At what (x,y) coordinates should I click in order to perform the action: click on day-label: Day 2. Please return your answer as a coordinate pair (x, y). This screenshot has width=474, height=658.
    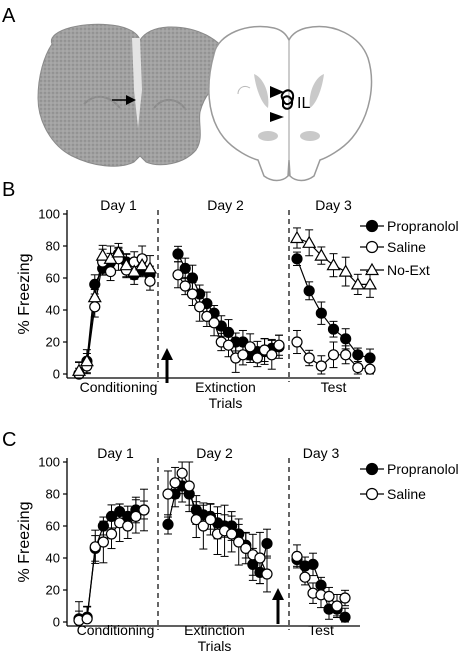
    Looking at the image, I should click on (214, 453).